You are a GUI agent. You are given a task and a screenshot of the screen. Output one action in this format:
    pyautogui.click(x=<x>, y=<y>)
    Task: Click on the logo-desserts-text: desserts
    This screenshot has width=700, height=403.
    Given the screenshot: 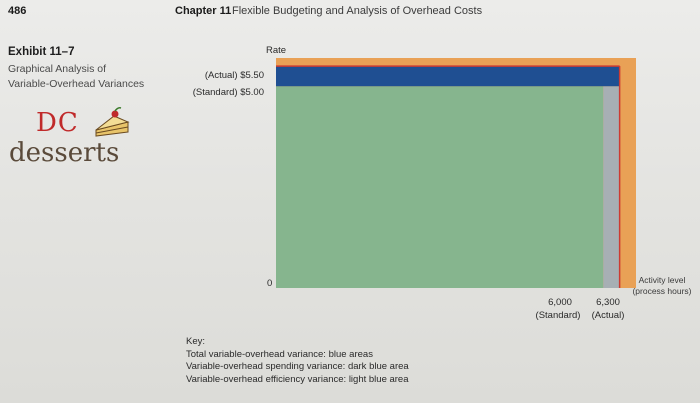 What is the action you would take?
    pyautogui.click(x=64, y=153)
    